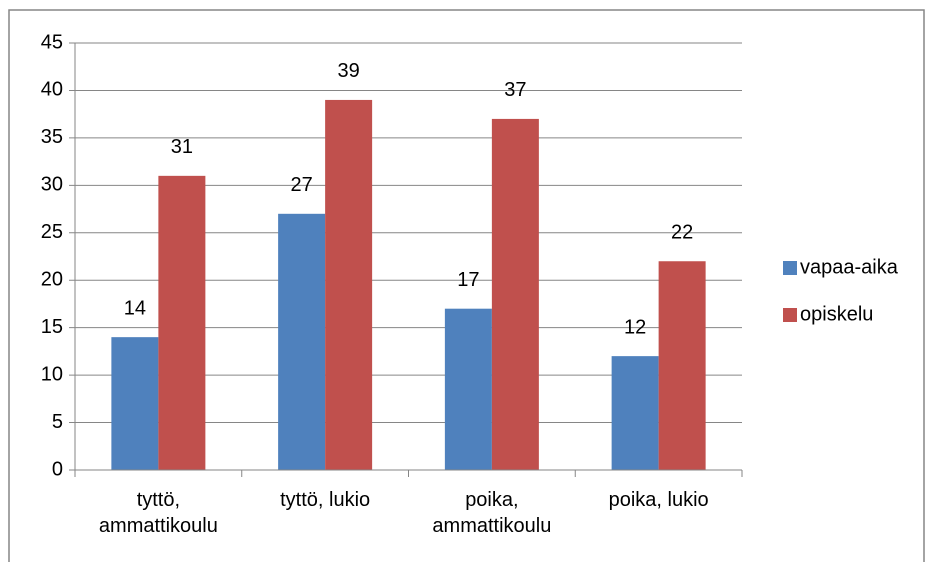 Image resolution: width=934 pixels, height=562 pixels. Describe the element at coordinates (52, 42) in the screenshot. I see `y-tick-label: 45` at that location.